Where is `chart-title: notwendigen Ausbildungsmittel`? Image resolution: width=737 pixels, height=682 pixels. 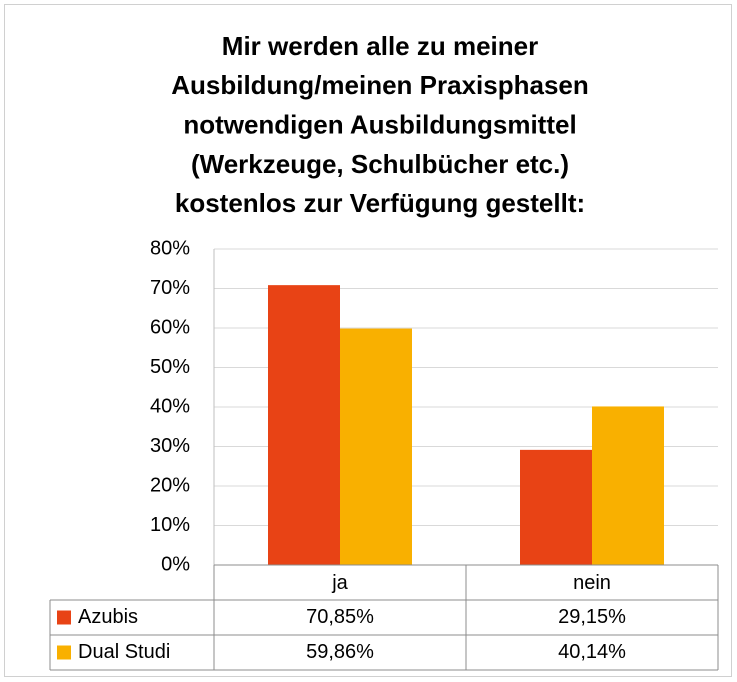
chart-title: notwendigen Ausbildungsmittel is located at coordinates (379, 124).